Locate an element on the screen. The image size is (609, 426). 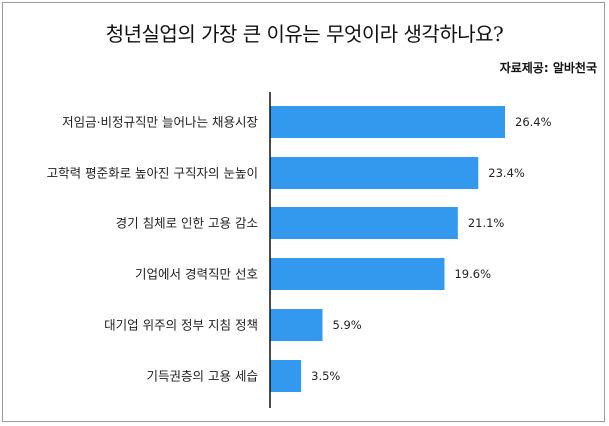
value-label-1: 26.4% is located at coordinates (533, 122).